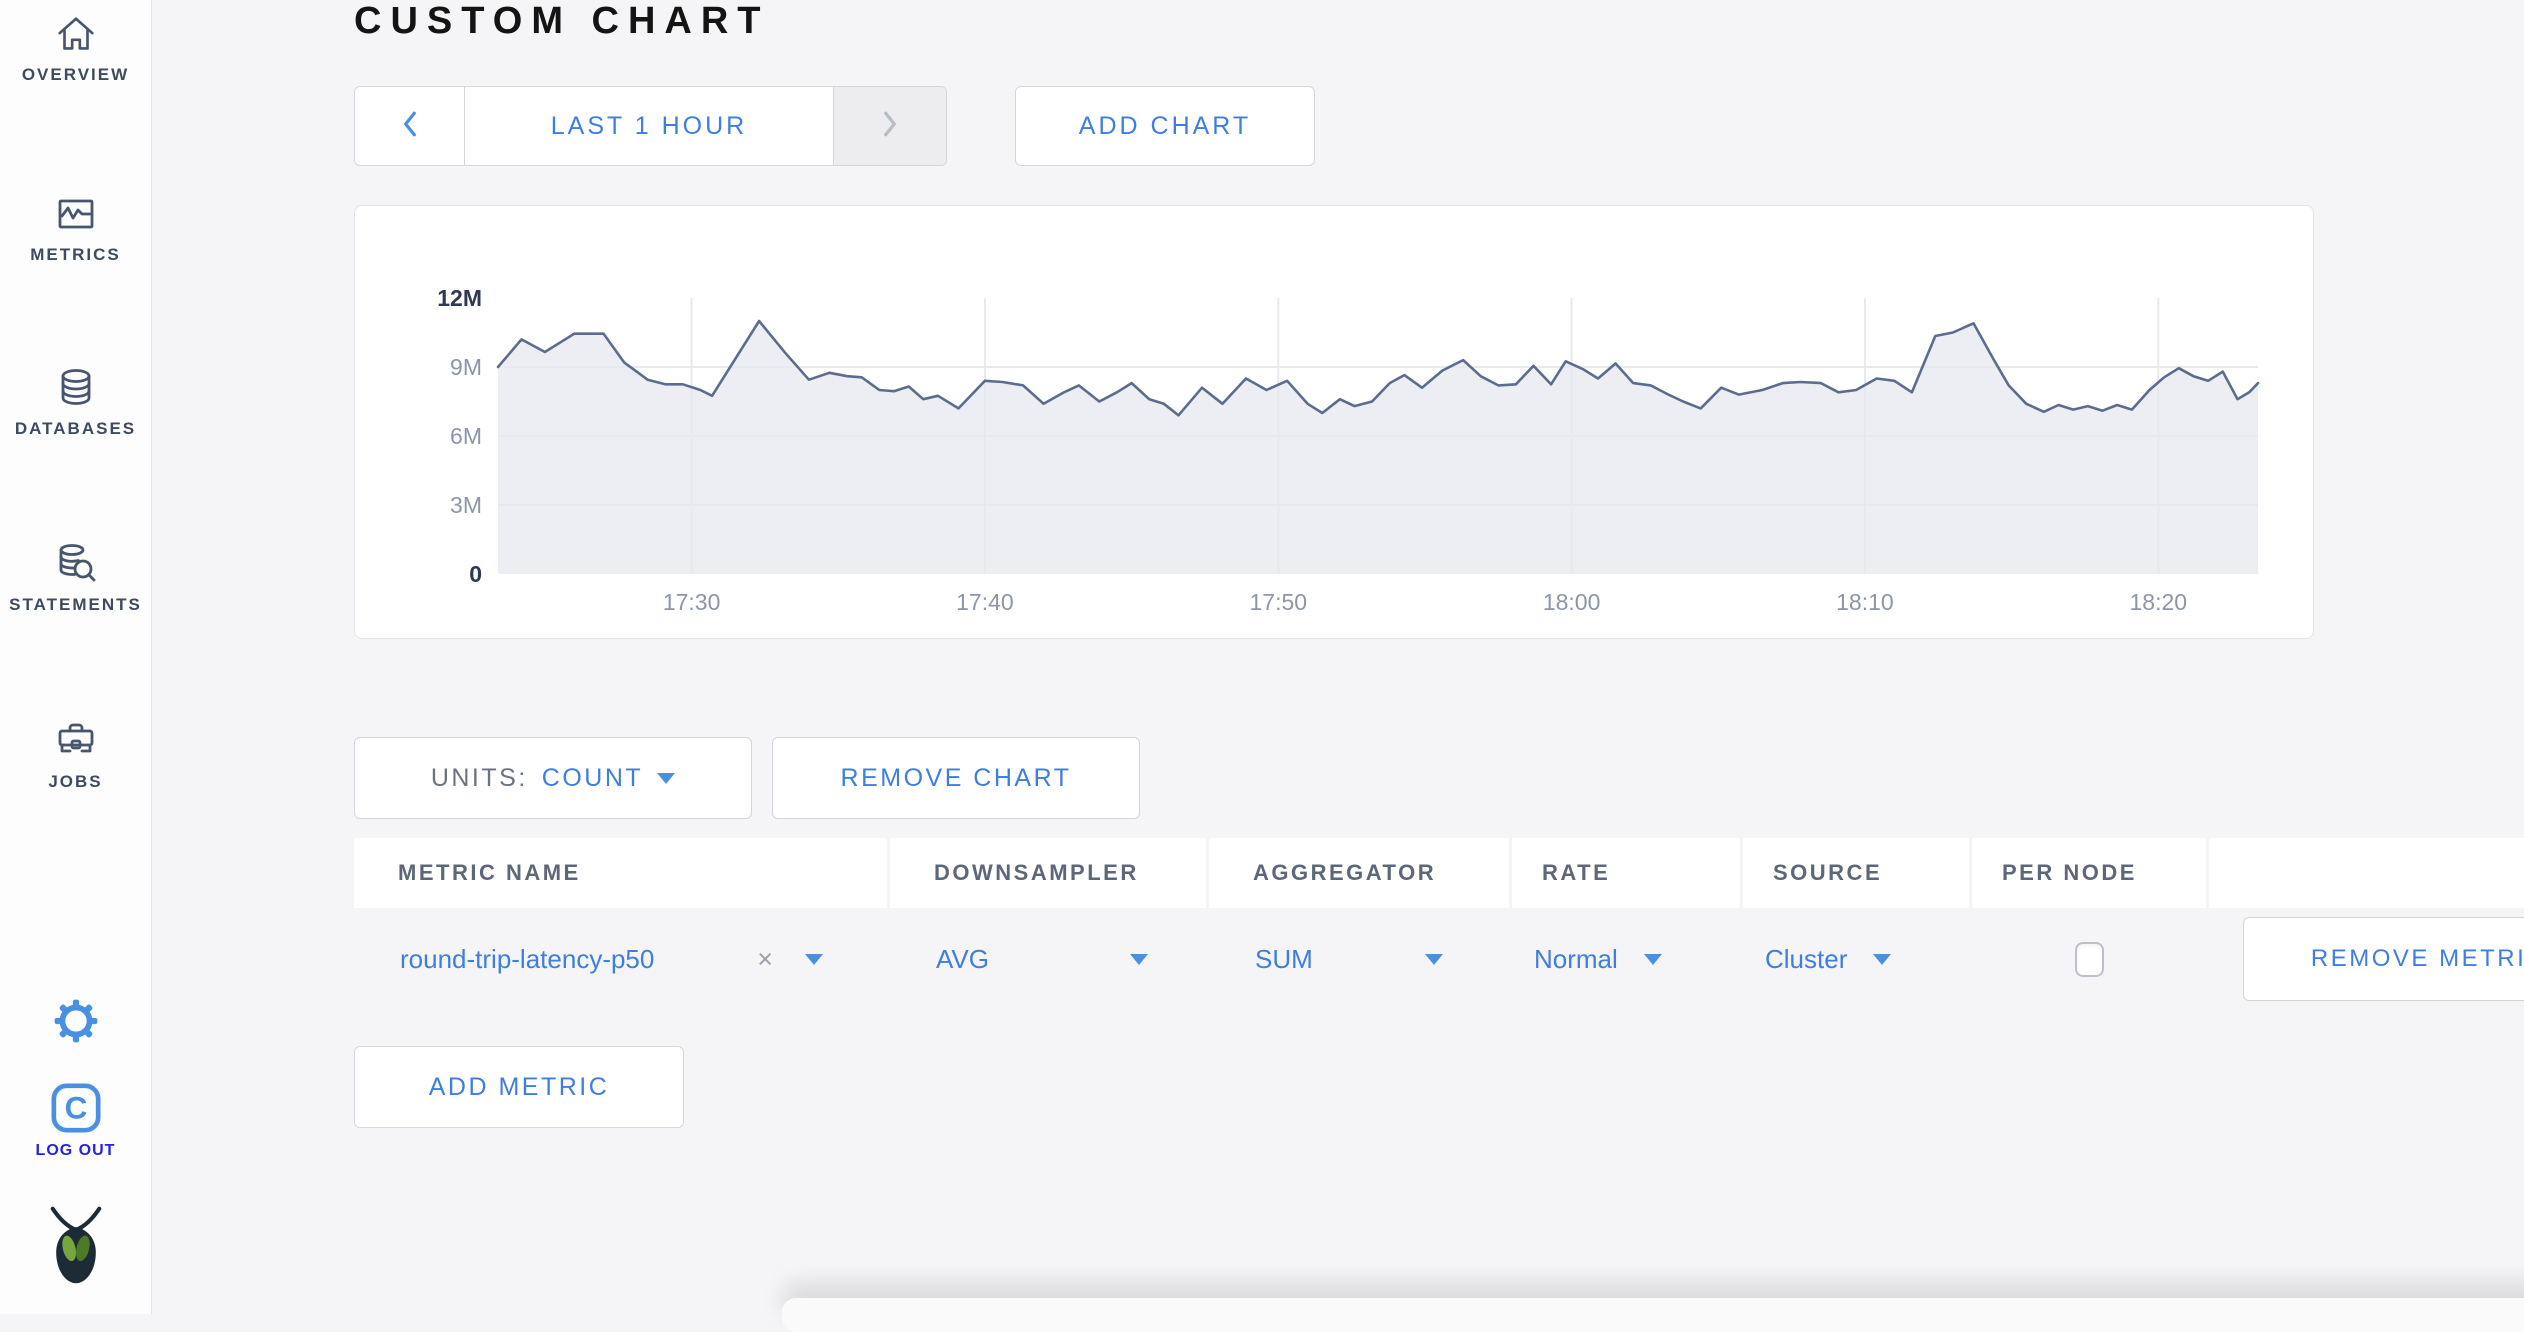 The image size is (2524, 1332). Describe the element at coordinates (1576, 958) in the screenshot. I see `rate-value: Normal` at that location.